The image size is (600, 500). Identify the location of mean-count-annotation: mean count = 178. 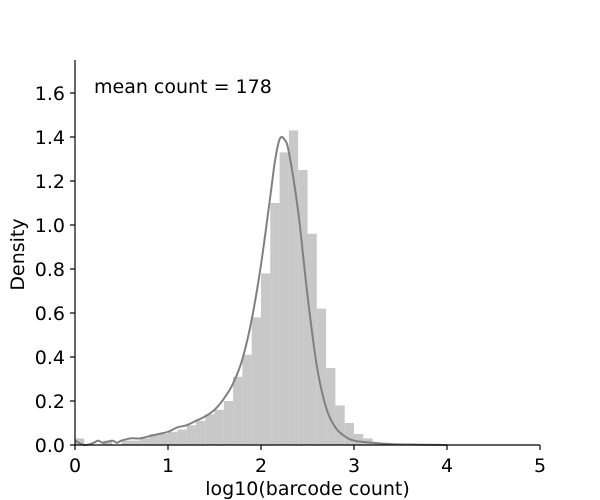
(183, 87).